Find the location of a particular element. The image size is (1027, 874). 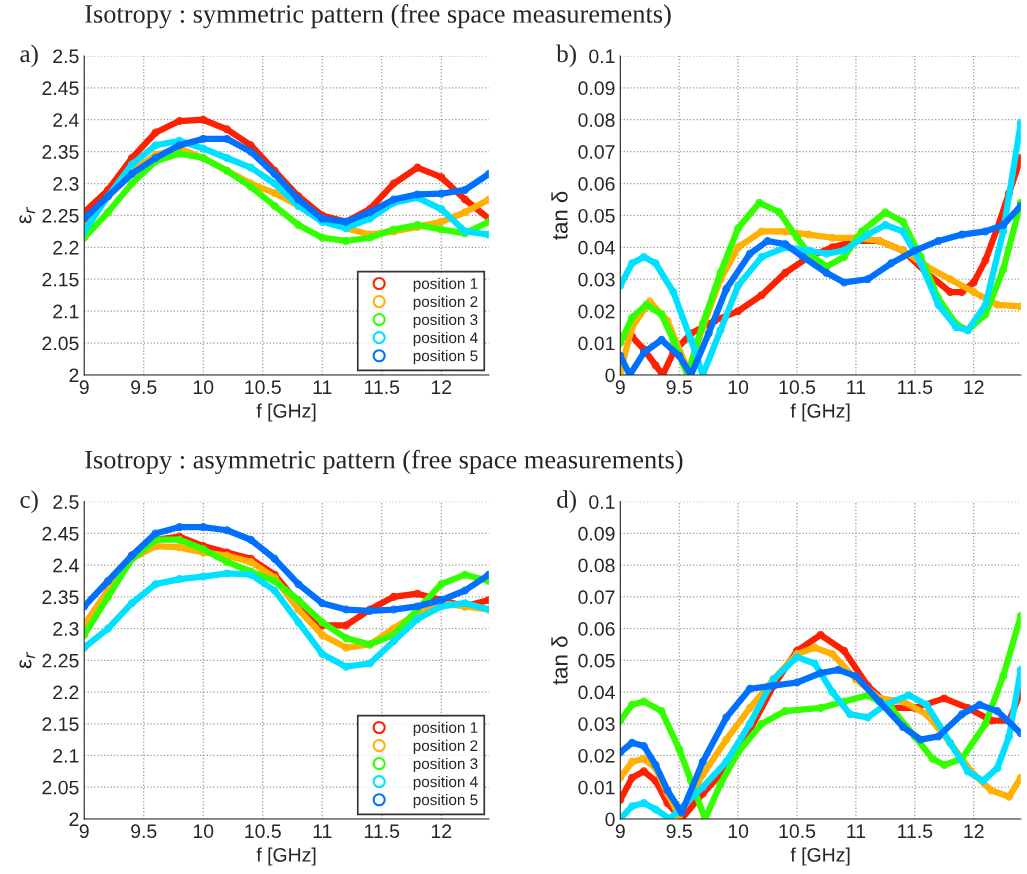

chart-title: Isotropy : asymmetric pattern (free space measurements) is located at coordinates (384, 462).